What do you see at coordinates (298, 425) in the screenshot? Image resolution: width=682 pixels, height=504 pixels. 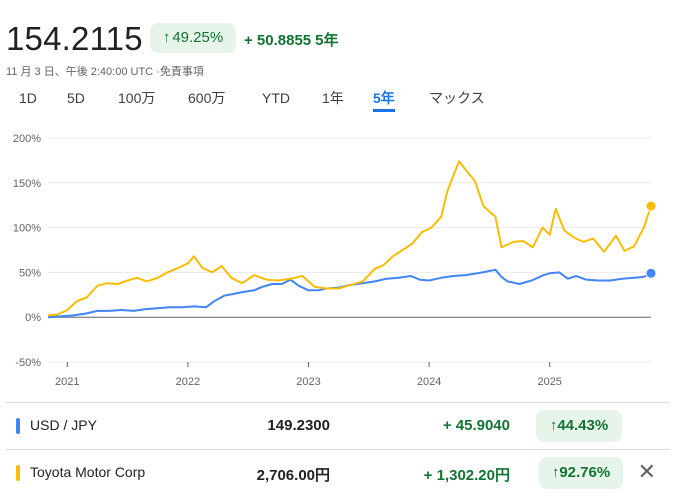 I see `series-value: 149.2300` at bounding box center [298, 425].